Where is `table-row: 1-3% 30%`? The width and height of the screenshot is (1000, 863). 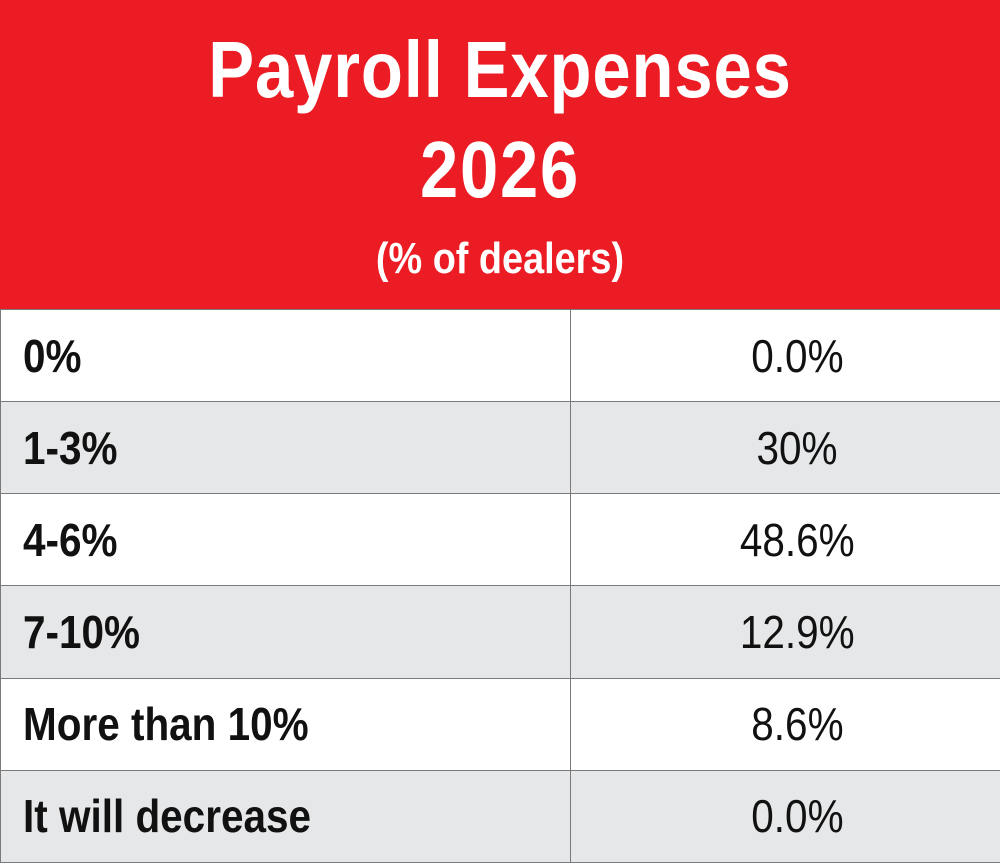 table-row: 1-3% 30% is located at coordinates (500, 448).